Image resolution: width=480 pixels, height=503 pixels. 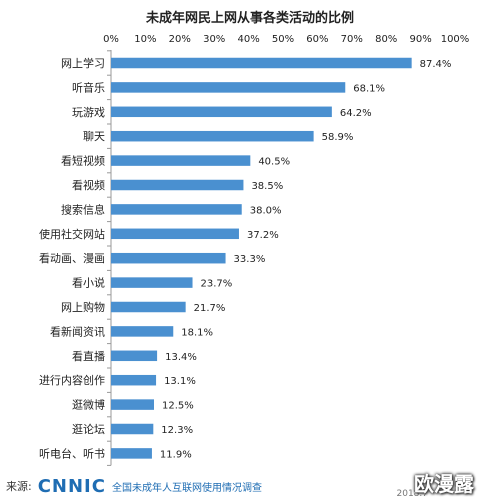 What do you see at coordinates (210, 308) in the screenshot?
I see `value-label: 21.7%` at bounding box center [210, 308].